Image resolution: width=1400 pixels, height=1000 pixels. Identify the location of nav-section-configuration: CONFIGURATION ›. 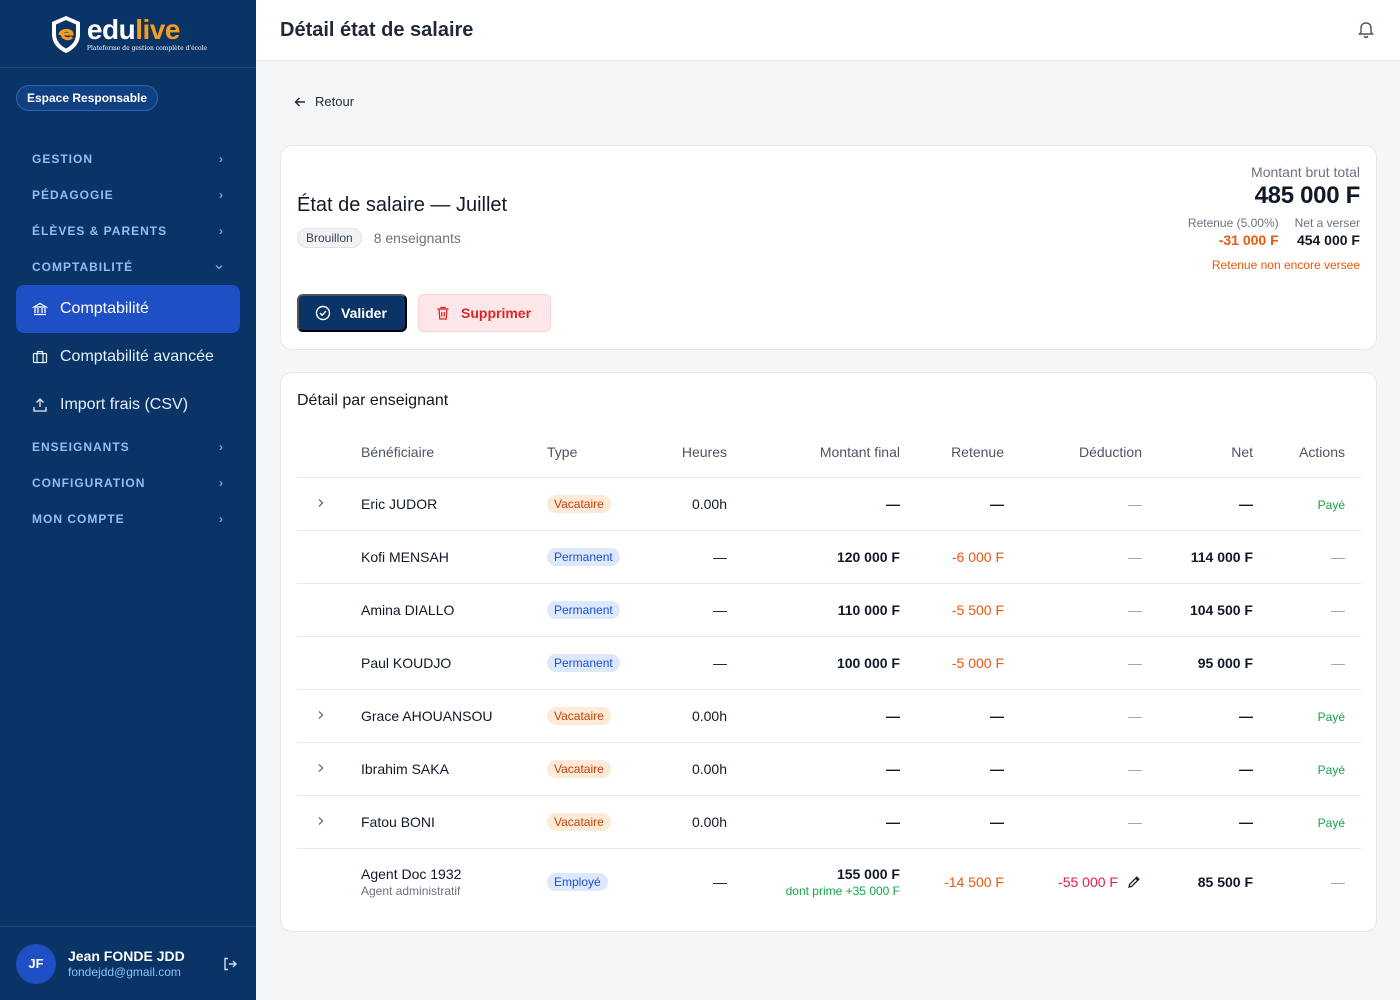
(128, 483).